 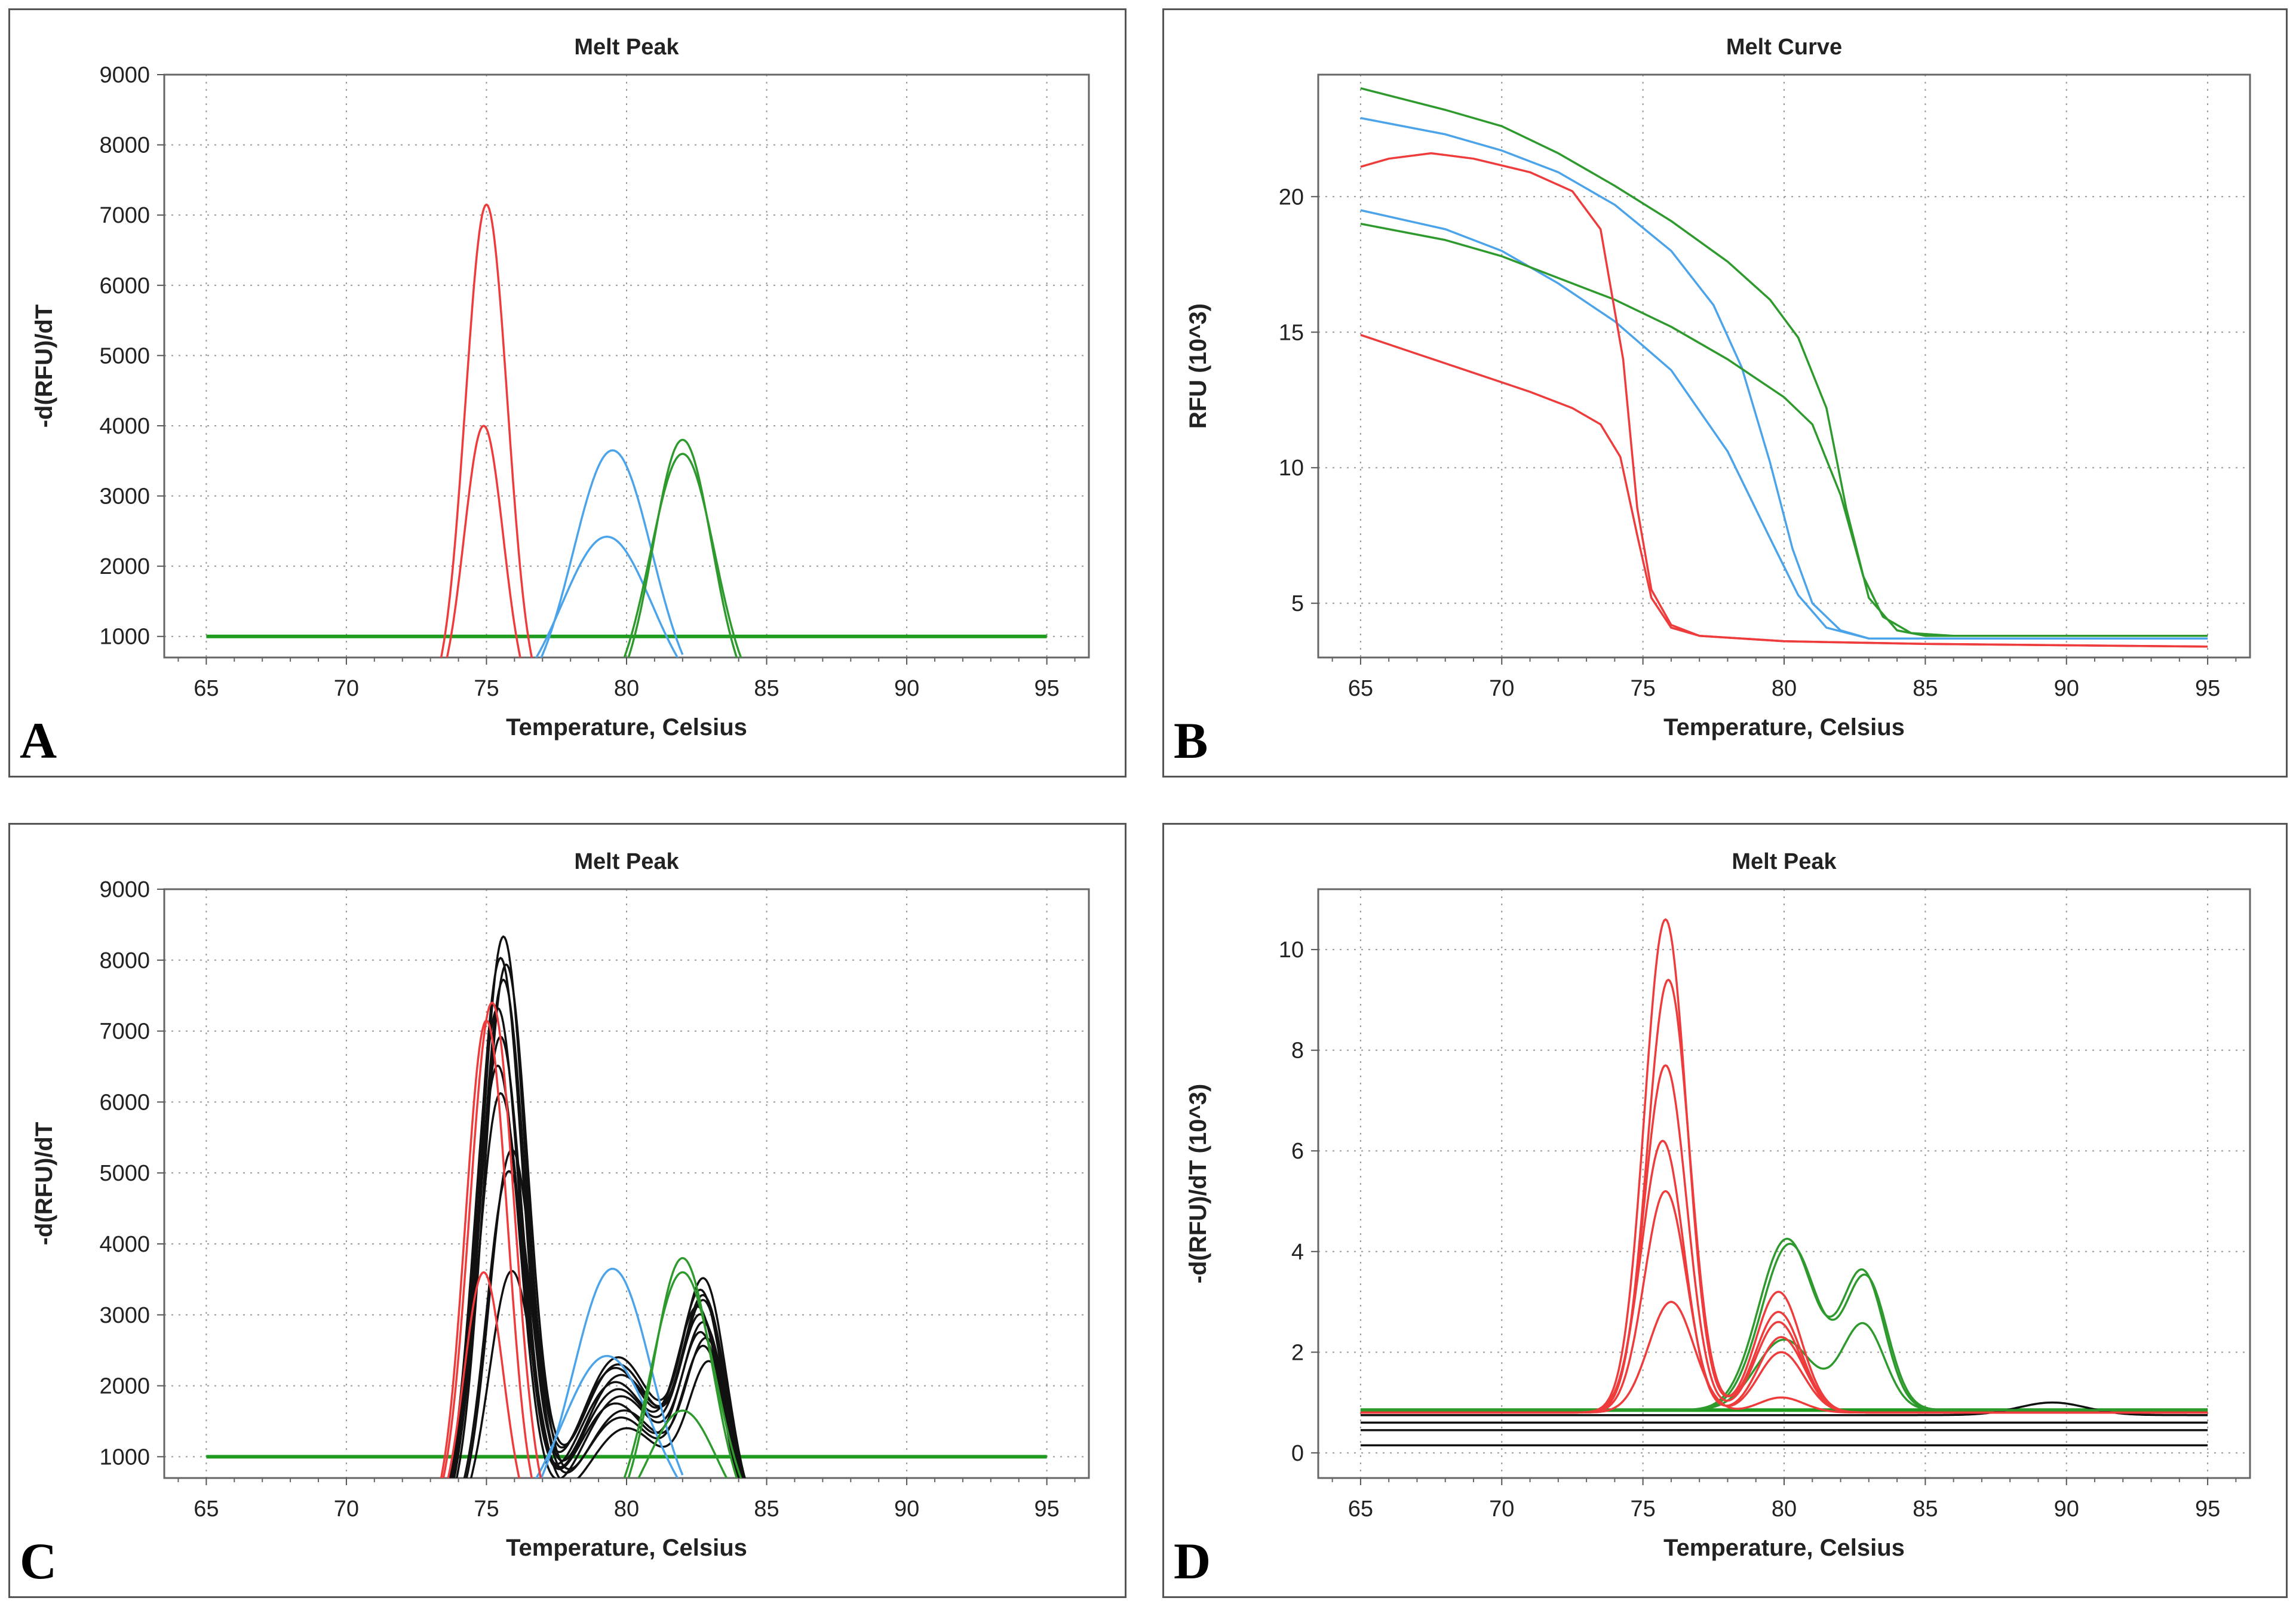 What do you see at coordinates (1297, 603) in the screenshot?
I see `y-tick-label: 5` at bounding box center [1297, 603].